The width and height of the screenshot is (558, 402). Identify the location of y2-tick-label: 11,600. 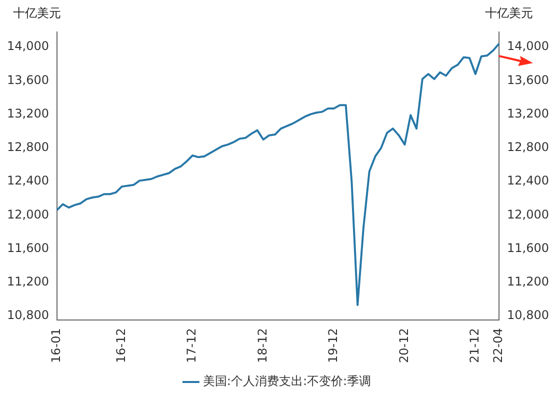
(528, 247).